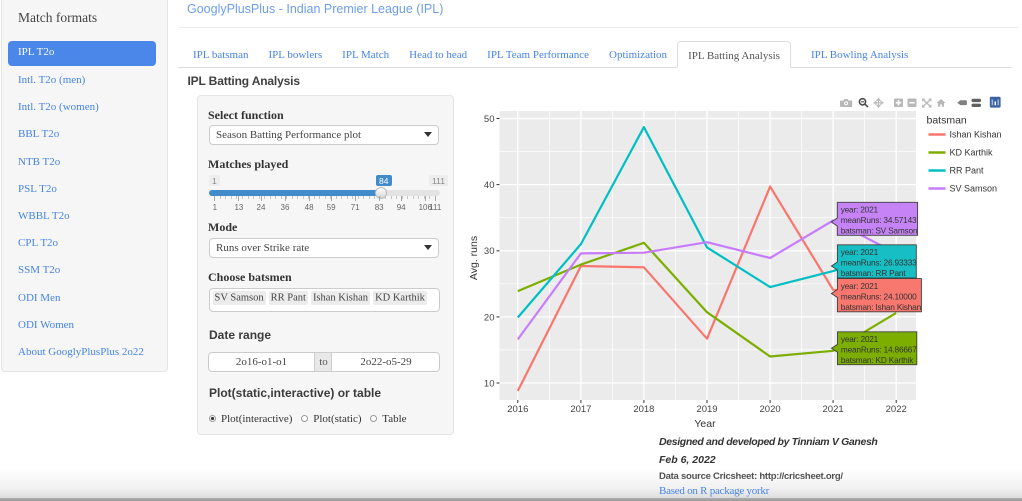  Describe the element at coordinates (947, 121) in the screenshot. I see `svg-text: batsman` at that location.